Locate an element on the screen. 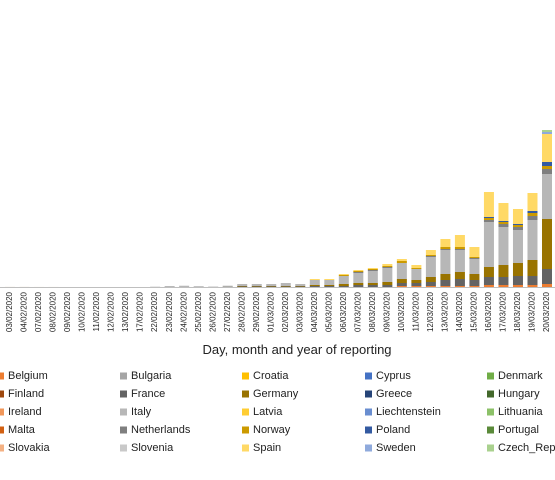 Image resolution: width=555 pixels, height=480 pixels. x-tick-label: 10/03/2020 is located at coordinates (401, 311).